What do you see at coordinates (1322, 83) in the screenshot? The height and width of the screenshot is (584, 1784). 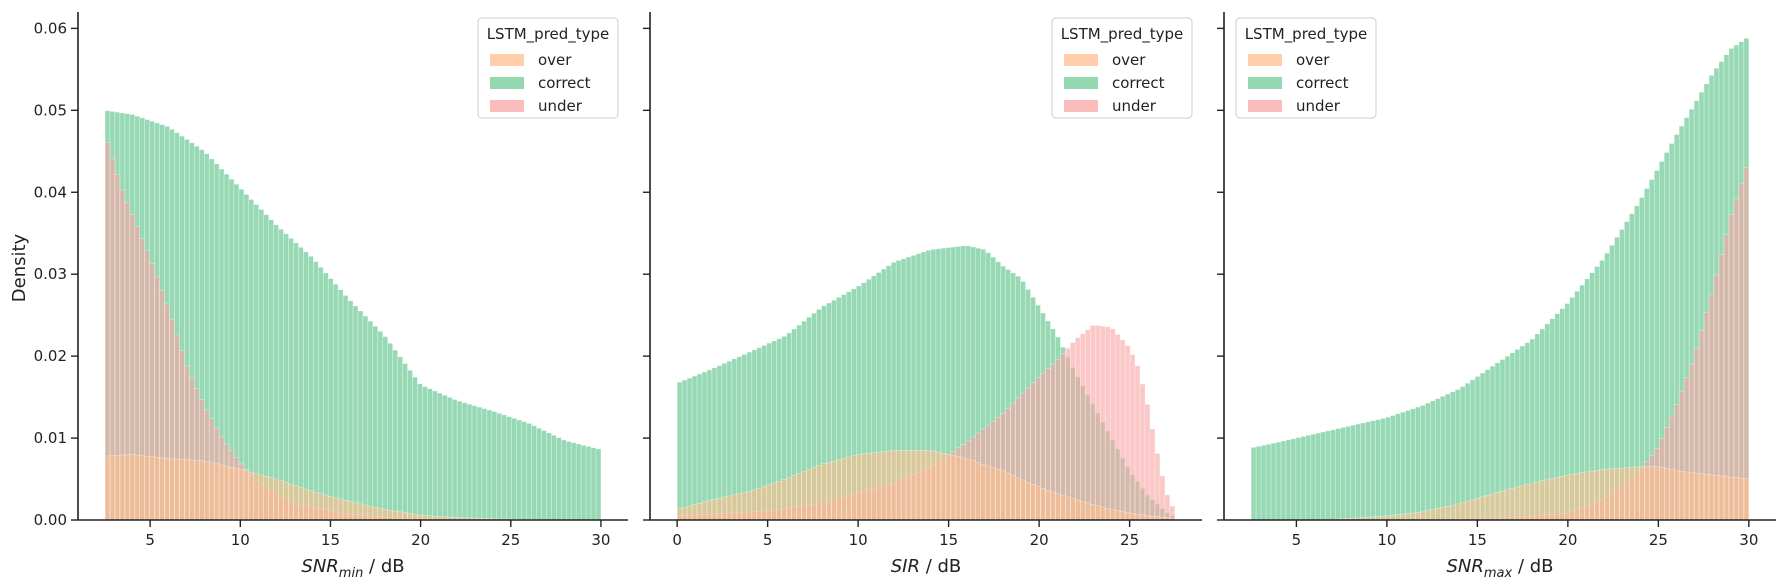 I see `legend-label-correct: correct` at bounding box center [1322, 83].